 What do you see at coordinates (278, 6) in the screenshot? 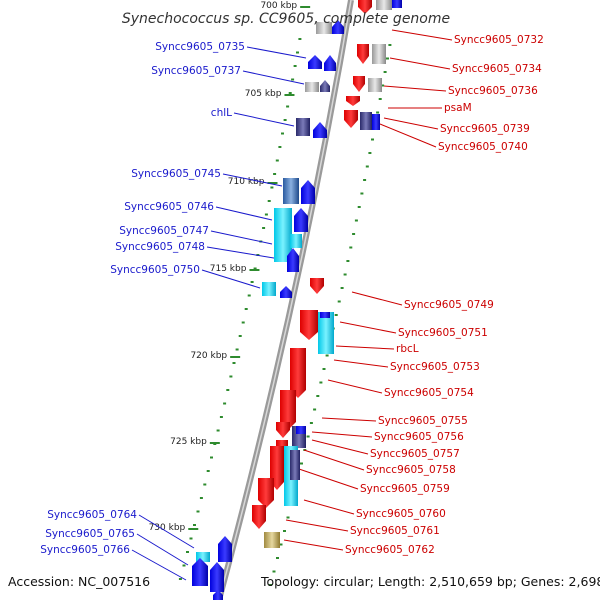
I see `position-tick-label: 700 kbp` at bounding box center [278, 6].